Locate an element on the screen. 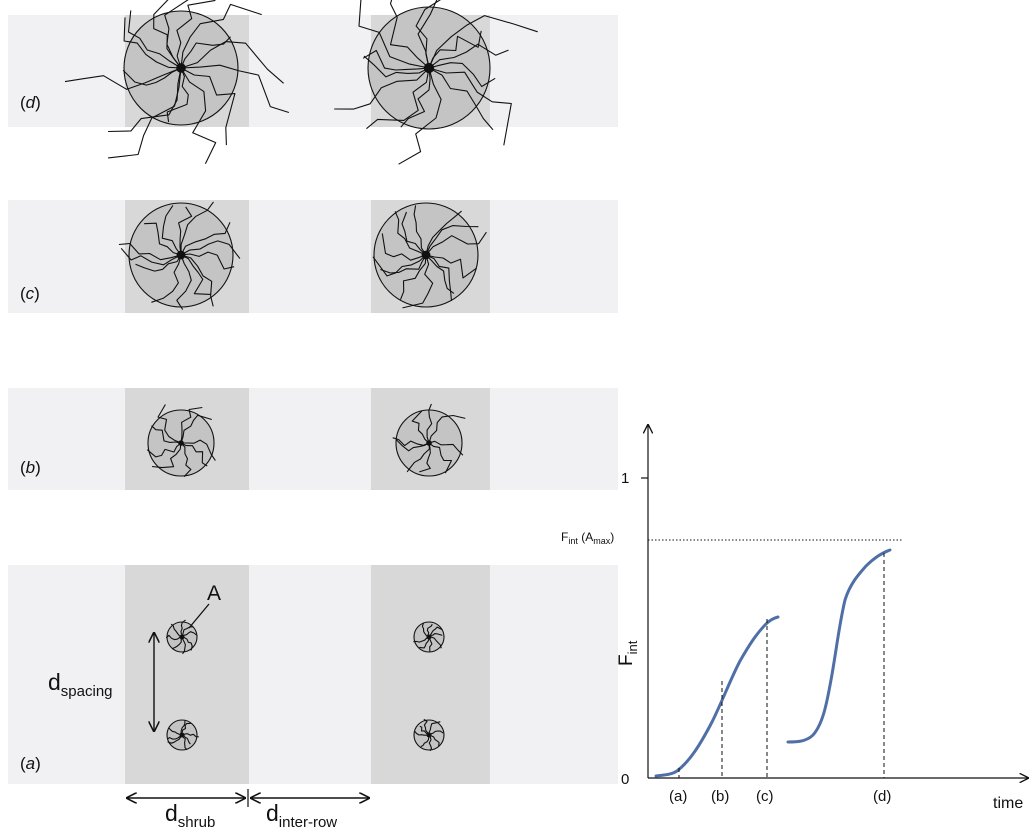 Image resolution: width=1035 pixels, height=828 pixels. inter-row-label: dinter-row is located at coordinates (301, 814).